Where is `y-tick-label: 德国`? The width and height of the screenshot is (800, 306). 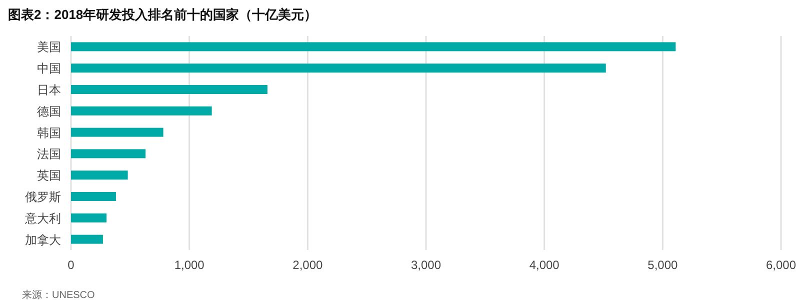 y-tick-label: 德国 is located at coordinates (49, 111).